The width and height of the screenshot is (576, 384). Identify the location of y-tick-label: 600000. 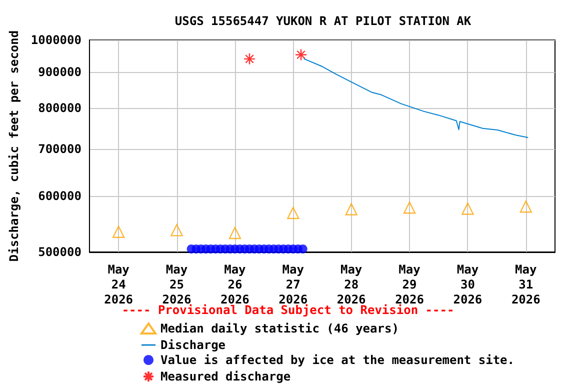
(60, 196).